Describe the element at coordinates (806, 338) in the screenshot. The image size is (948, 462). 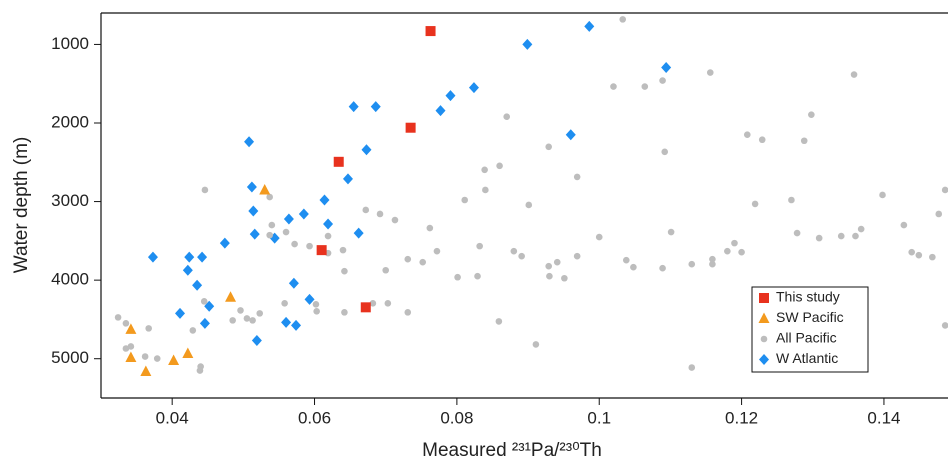
I see `legend-label: All Pacific` at that location.